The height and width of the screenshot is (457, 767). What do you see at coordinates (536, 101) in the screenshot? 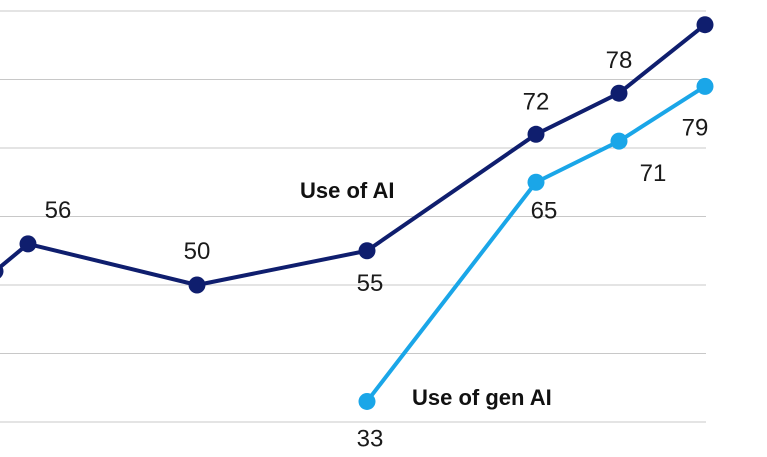
I see `data-label: 72` at bounding box center [536, 101].